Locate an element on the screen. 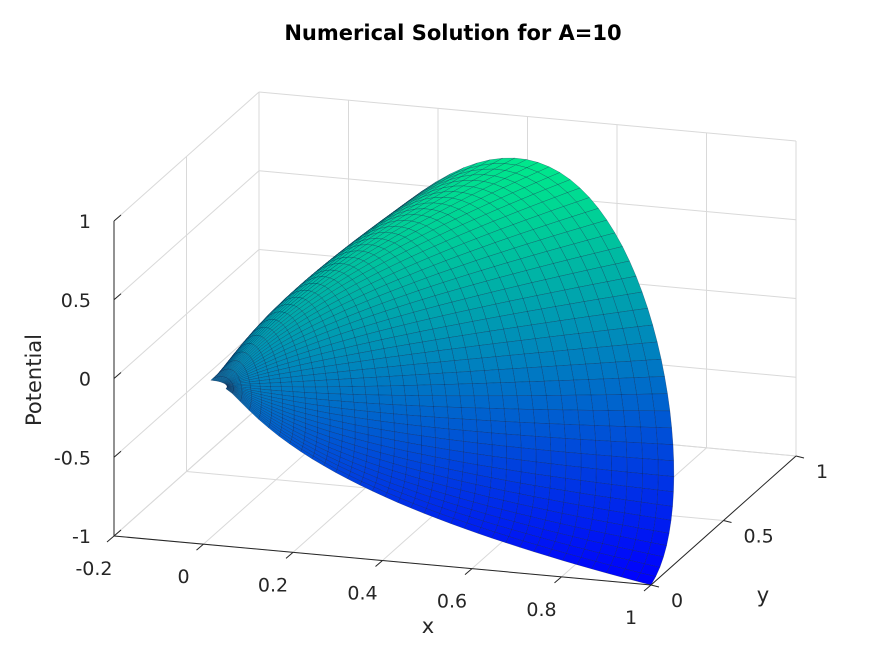 The image size is (875, 656). z-axis-label: Potential is located at coordinates (34, 380).